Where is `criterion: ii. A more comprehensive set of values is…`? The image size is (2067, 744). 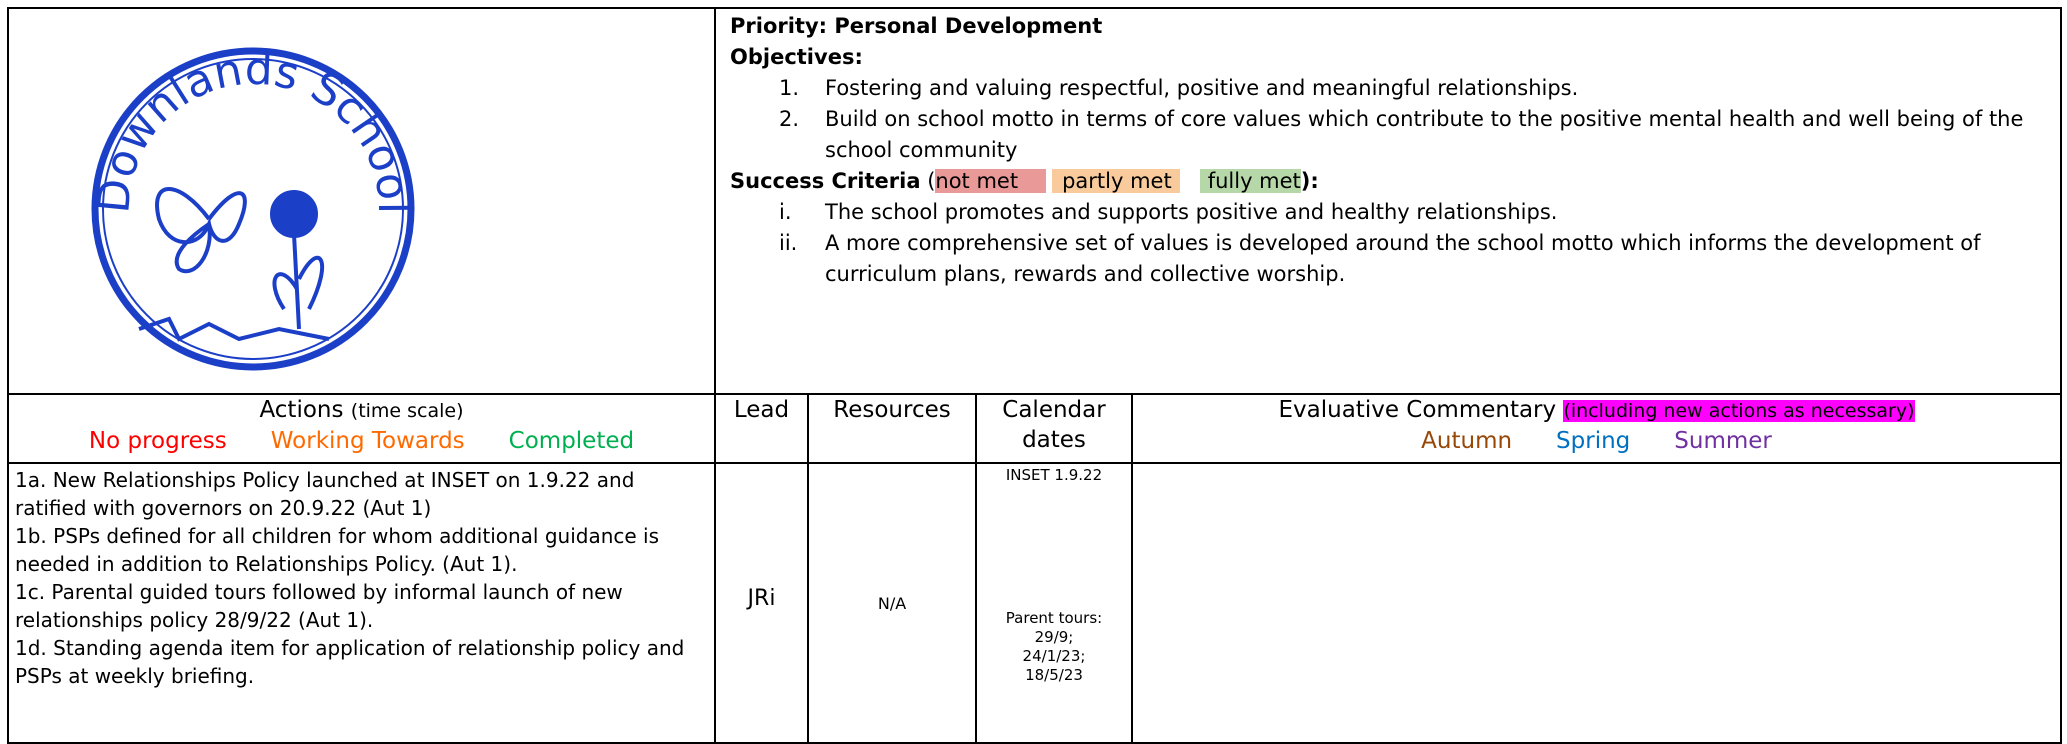
criterion: ii. A more comprehensive set of values is… is located at coordinates (1388, 259).